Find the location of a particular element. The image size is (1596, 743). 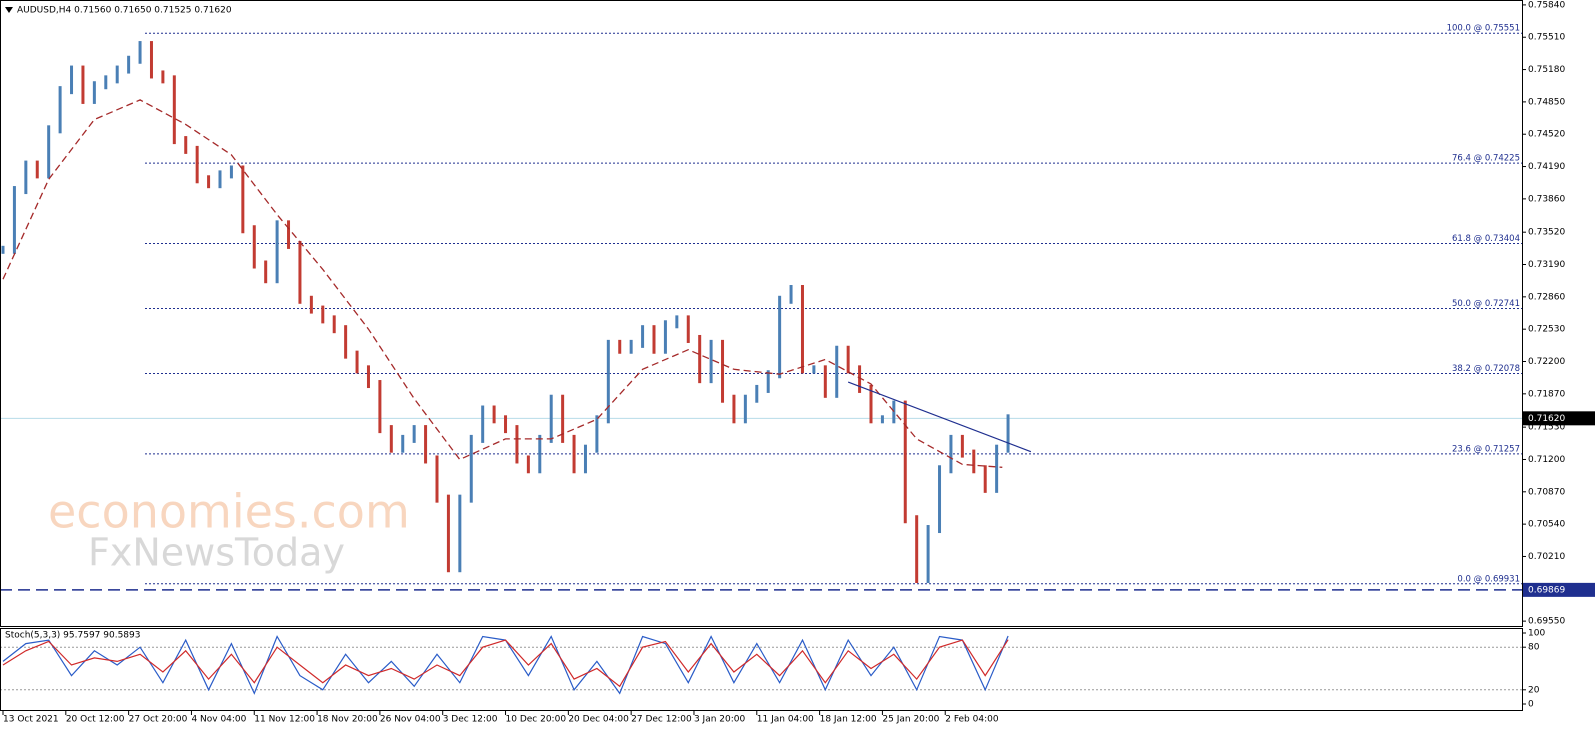

y-tick-label: 80 is located at coordinates (1534, 648).